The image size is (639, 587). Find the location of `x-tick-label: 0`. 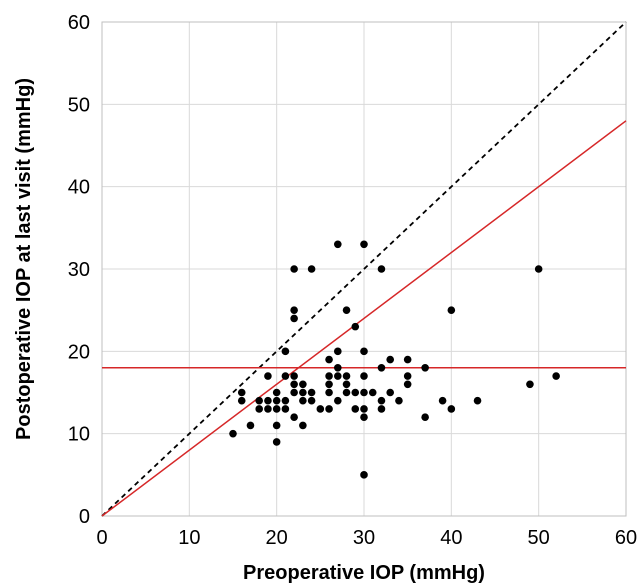

x-tick-label: 0 is located at coordinates (101, 538).